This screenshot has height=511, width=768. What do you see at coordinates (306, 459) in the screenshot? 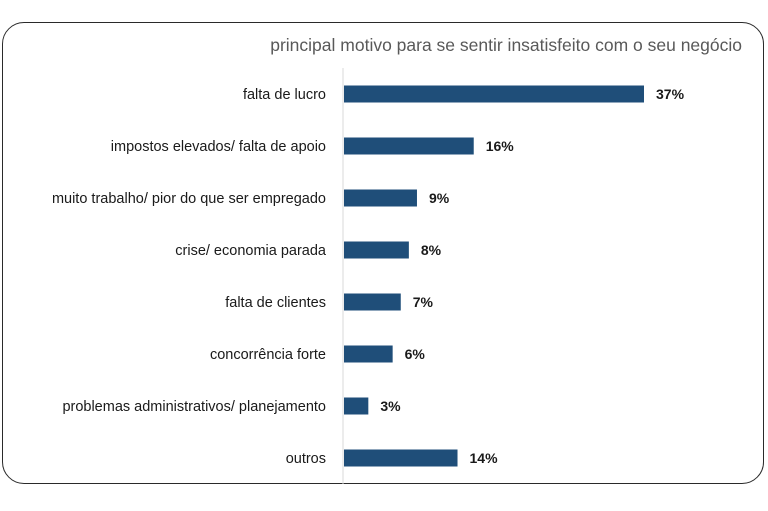
I see `category-label: outros` at bounding box center [306, 459].